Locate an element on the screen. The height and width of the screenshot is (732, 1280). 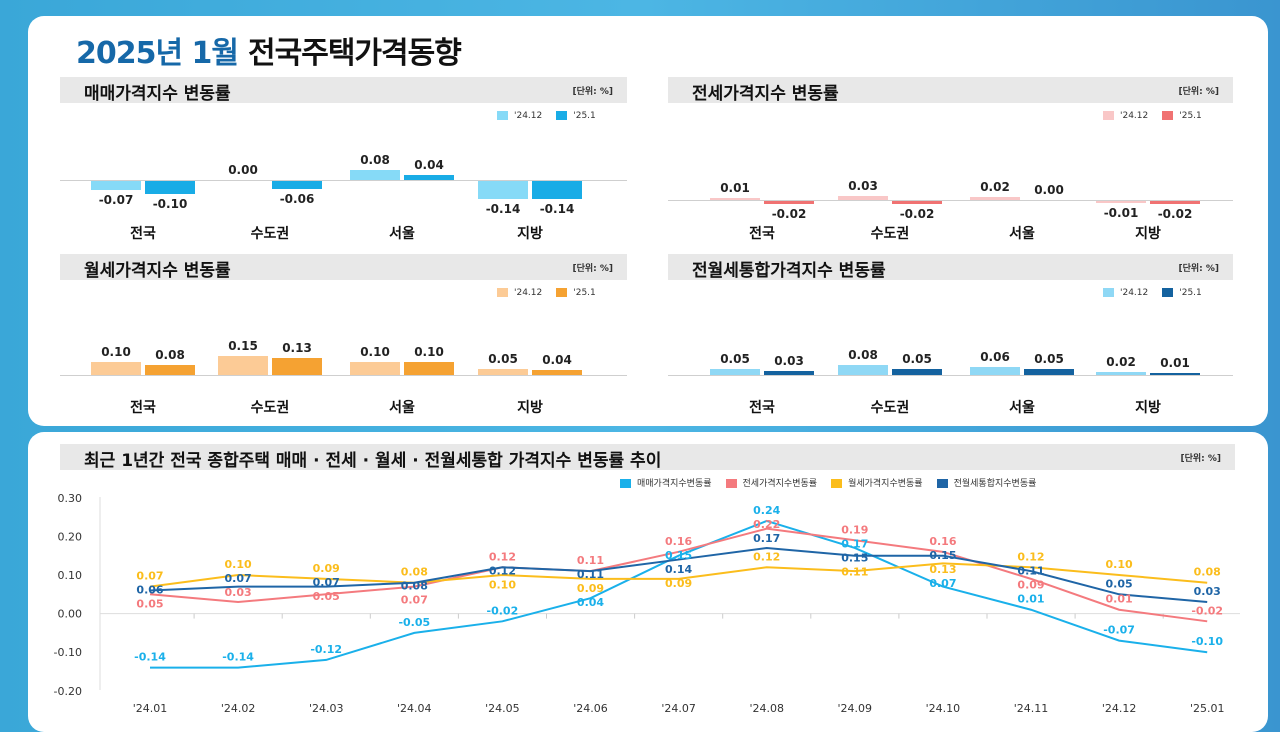
data-label: -0.10 is located at coordinates (1207, 641).